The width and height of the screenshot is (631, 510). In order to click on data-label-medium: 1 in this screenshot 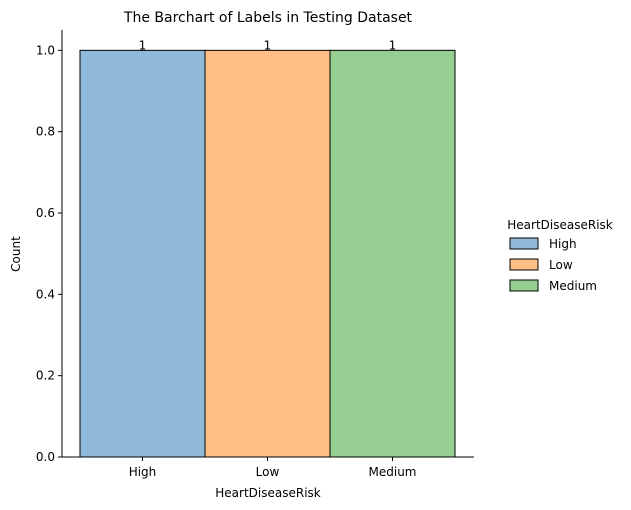, I will do `click(393, 45)`.